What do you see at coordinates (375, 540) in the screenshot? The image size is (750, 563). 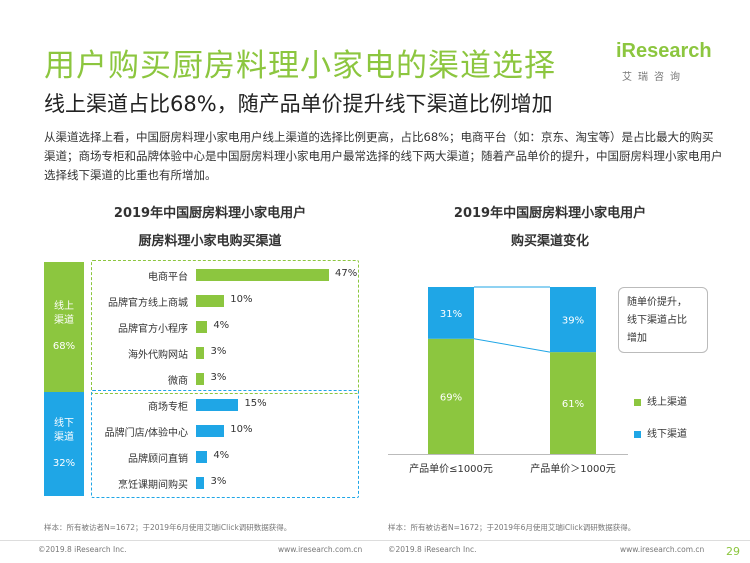 I see `footer-divider` at bounding box center [375, 540].